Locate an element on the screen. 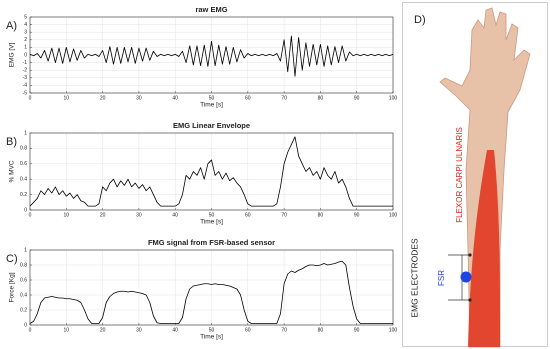 Image resolution: width=550 pixels, height=349 pixels. y-tick-label: -4 is located at coordinates (25, 86).